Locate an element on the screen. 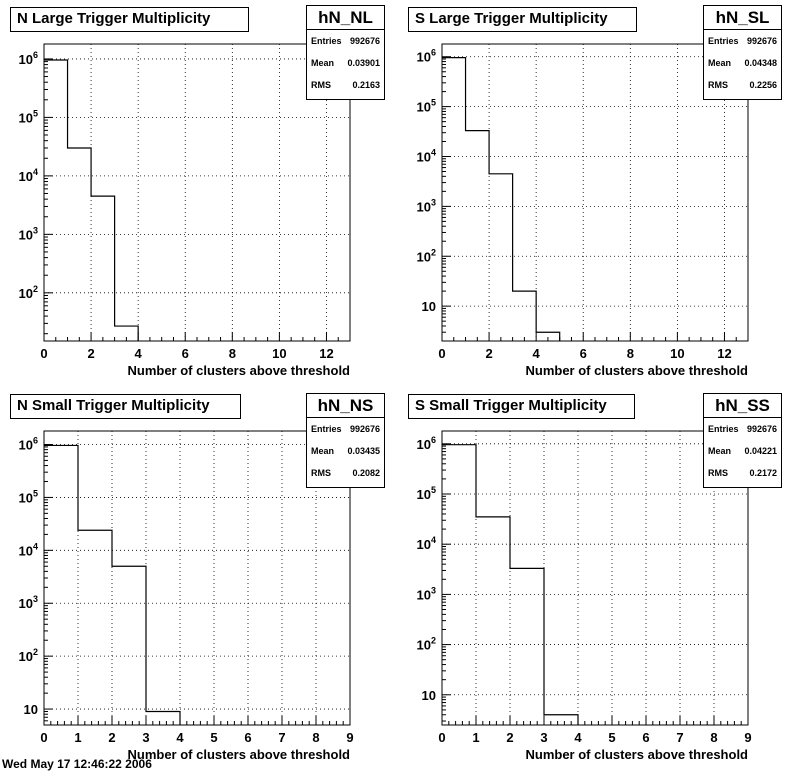  stats-mean-value: 0.04221 is located at coordinates (760, 451).